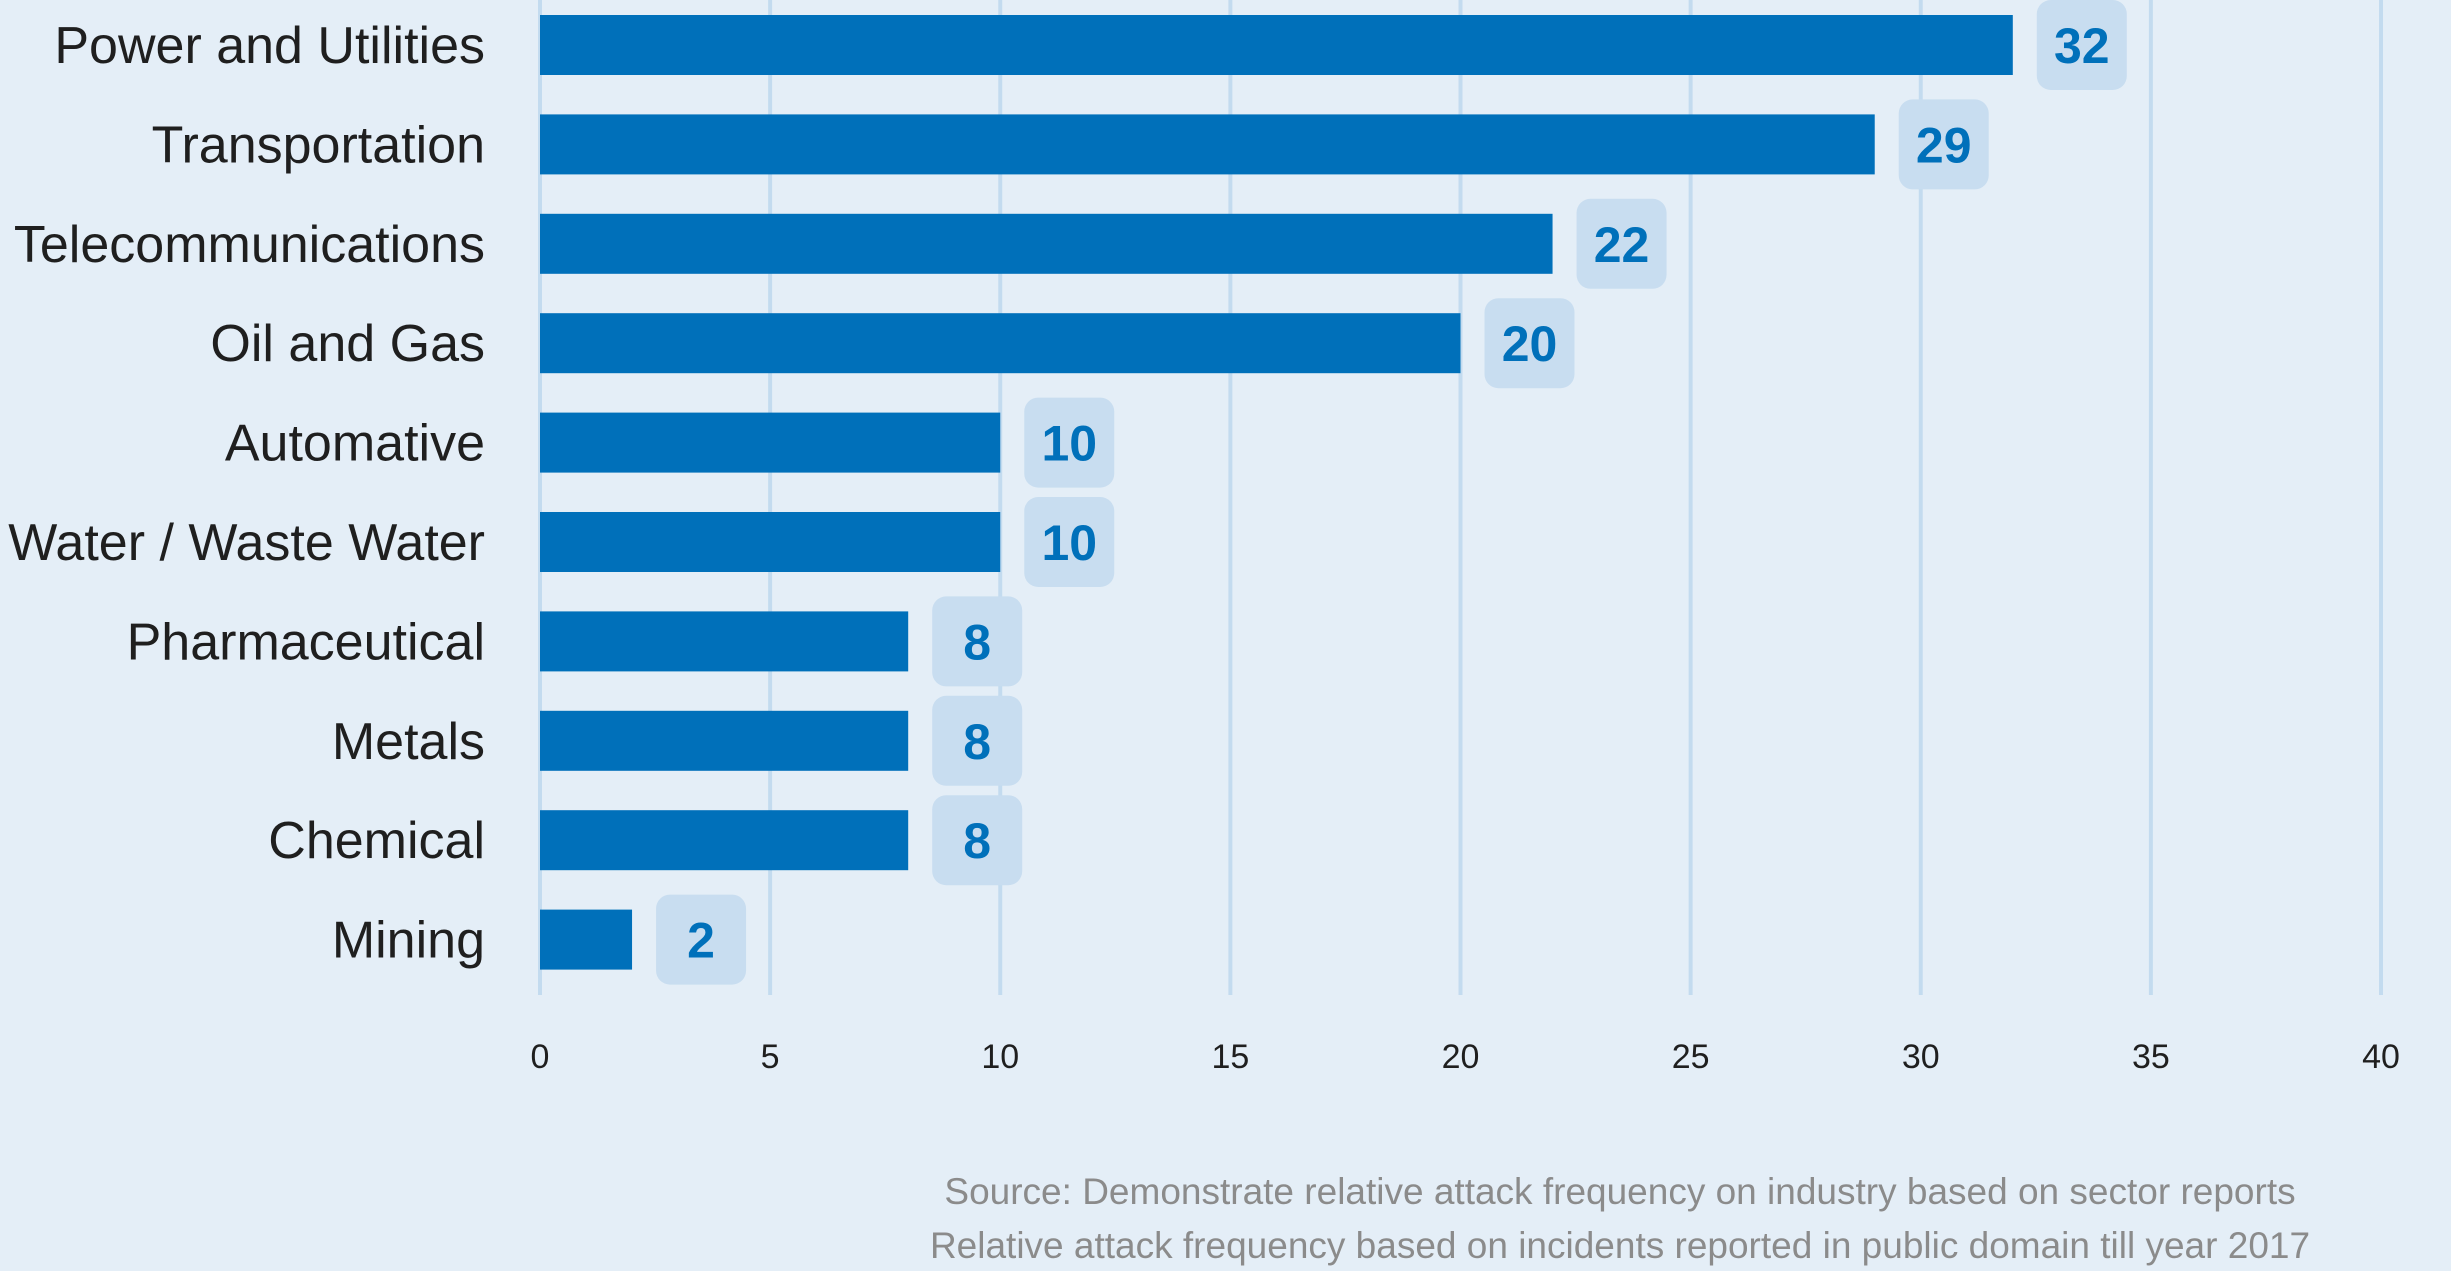 Image resolution: width=2451 pixels, height=1271 pixels. I want to click on category-label: Transportation, so click(318, 145).